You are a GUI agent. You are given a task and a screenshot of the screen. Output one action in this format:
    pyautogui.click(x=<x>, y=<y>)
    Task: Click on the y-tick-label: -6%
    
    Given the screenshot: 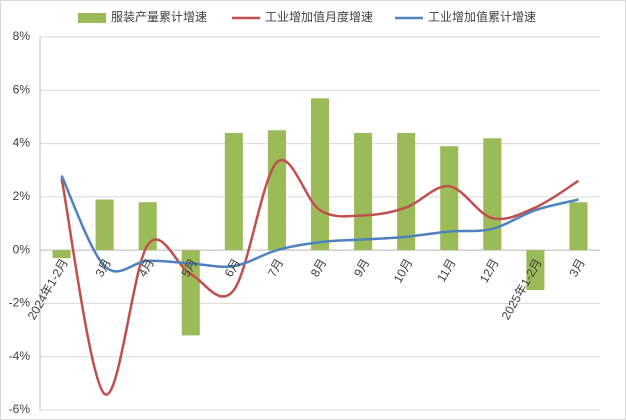 What is the action you would take?
    pyautogui.click(x=20, y=409)
    